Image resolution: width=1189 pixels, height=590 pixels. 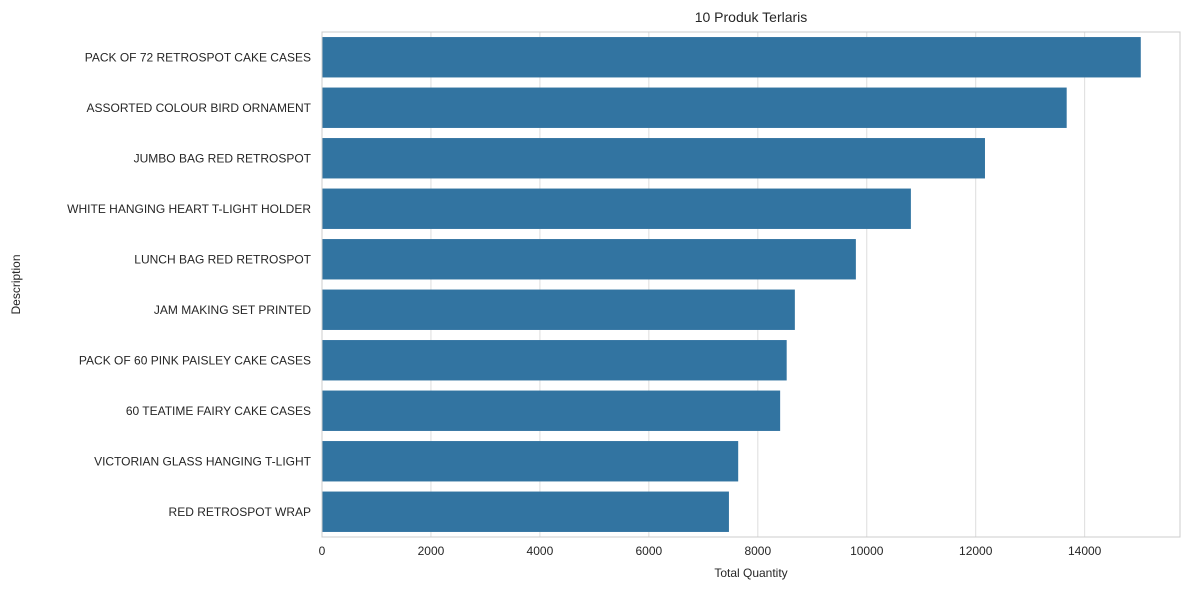 I want to click on x-tick-label: 6000, so click(x=649, y=551).